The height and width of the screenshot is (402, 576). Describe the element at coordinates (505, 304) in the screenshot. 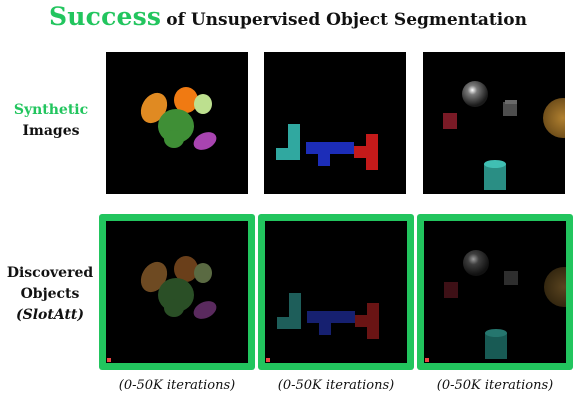

I see `clevr-reconstruction` at that location.